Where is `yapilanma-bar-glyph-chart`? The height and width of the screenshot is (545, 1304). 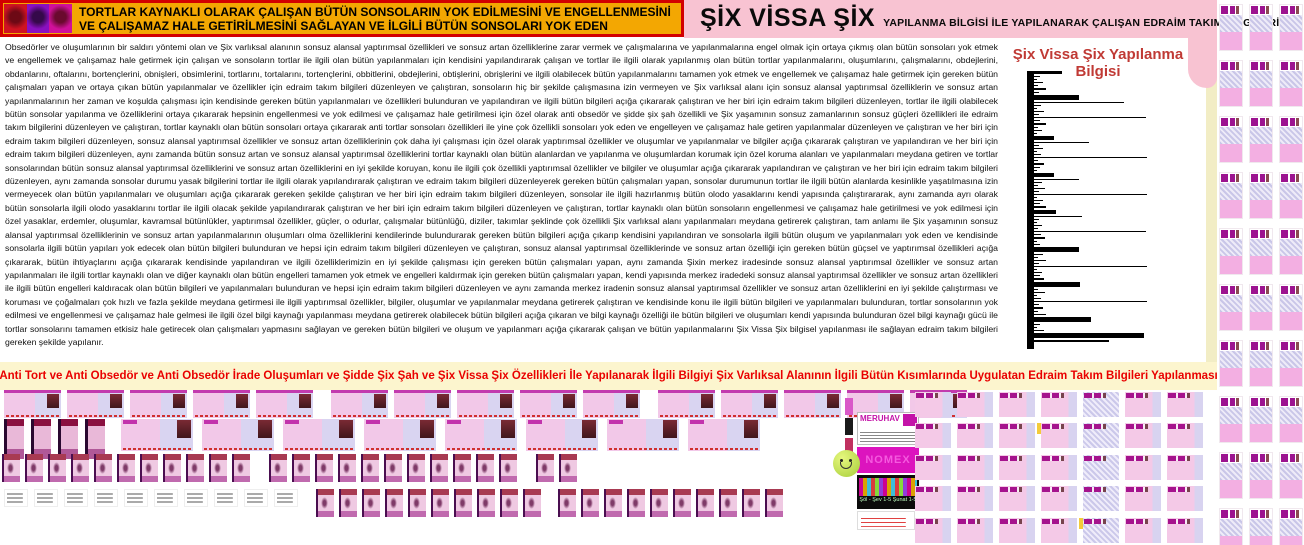
yapilanma-bar-glyph-chart is located at coordinates (1115, 210).